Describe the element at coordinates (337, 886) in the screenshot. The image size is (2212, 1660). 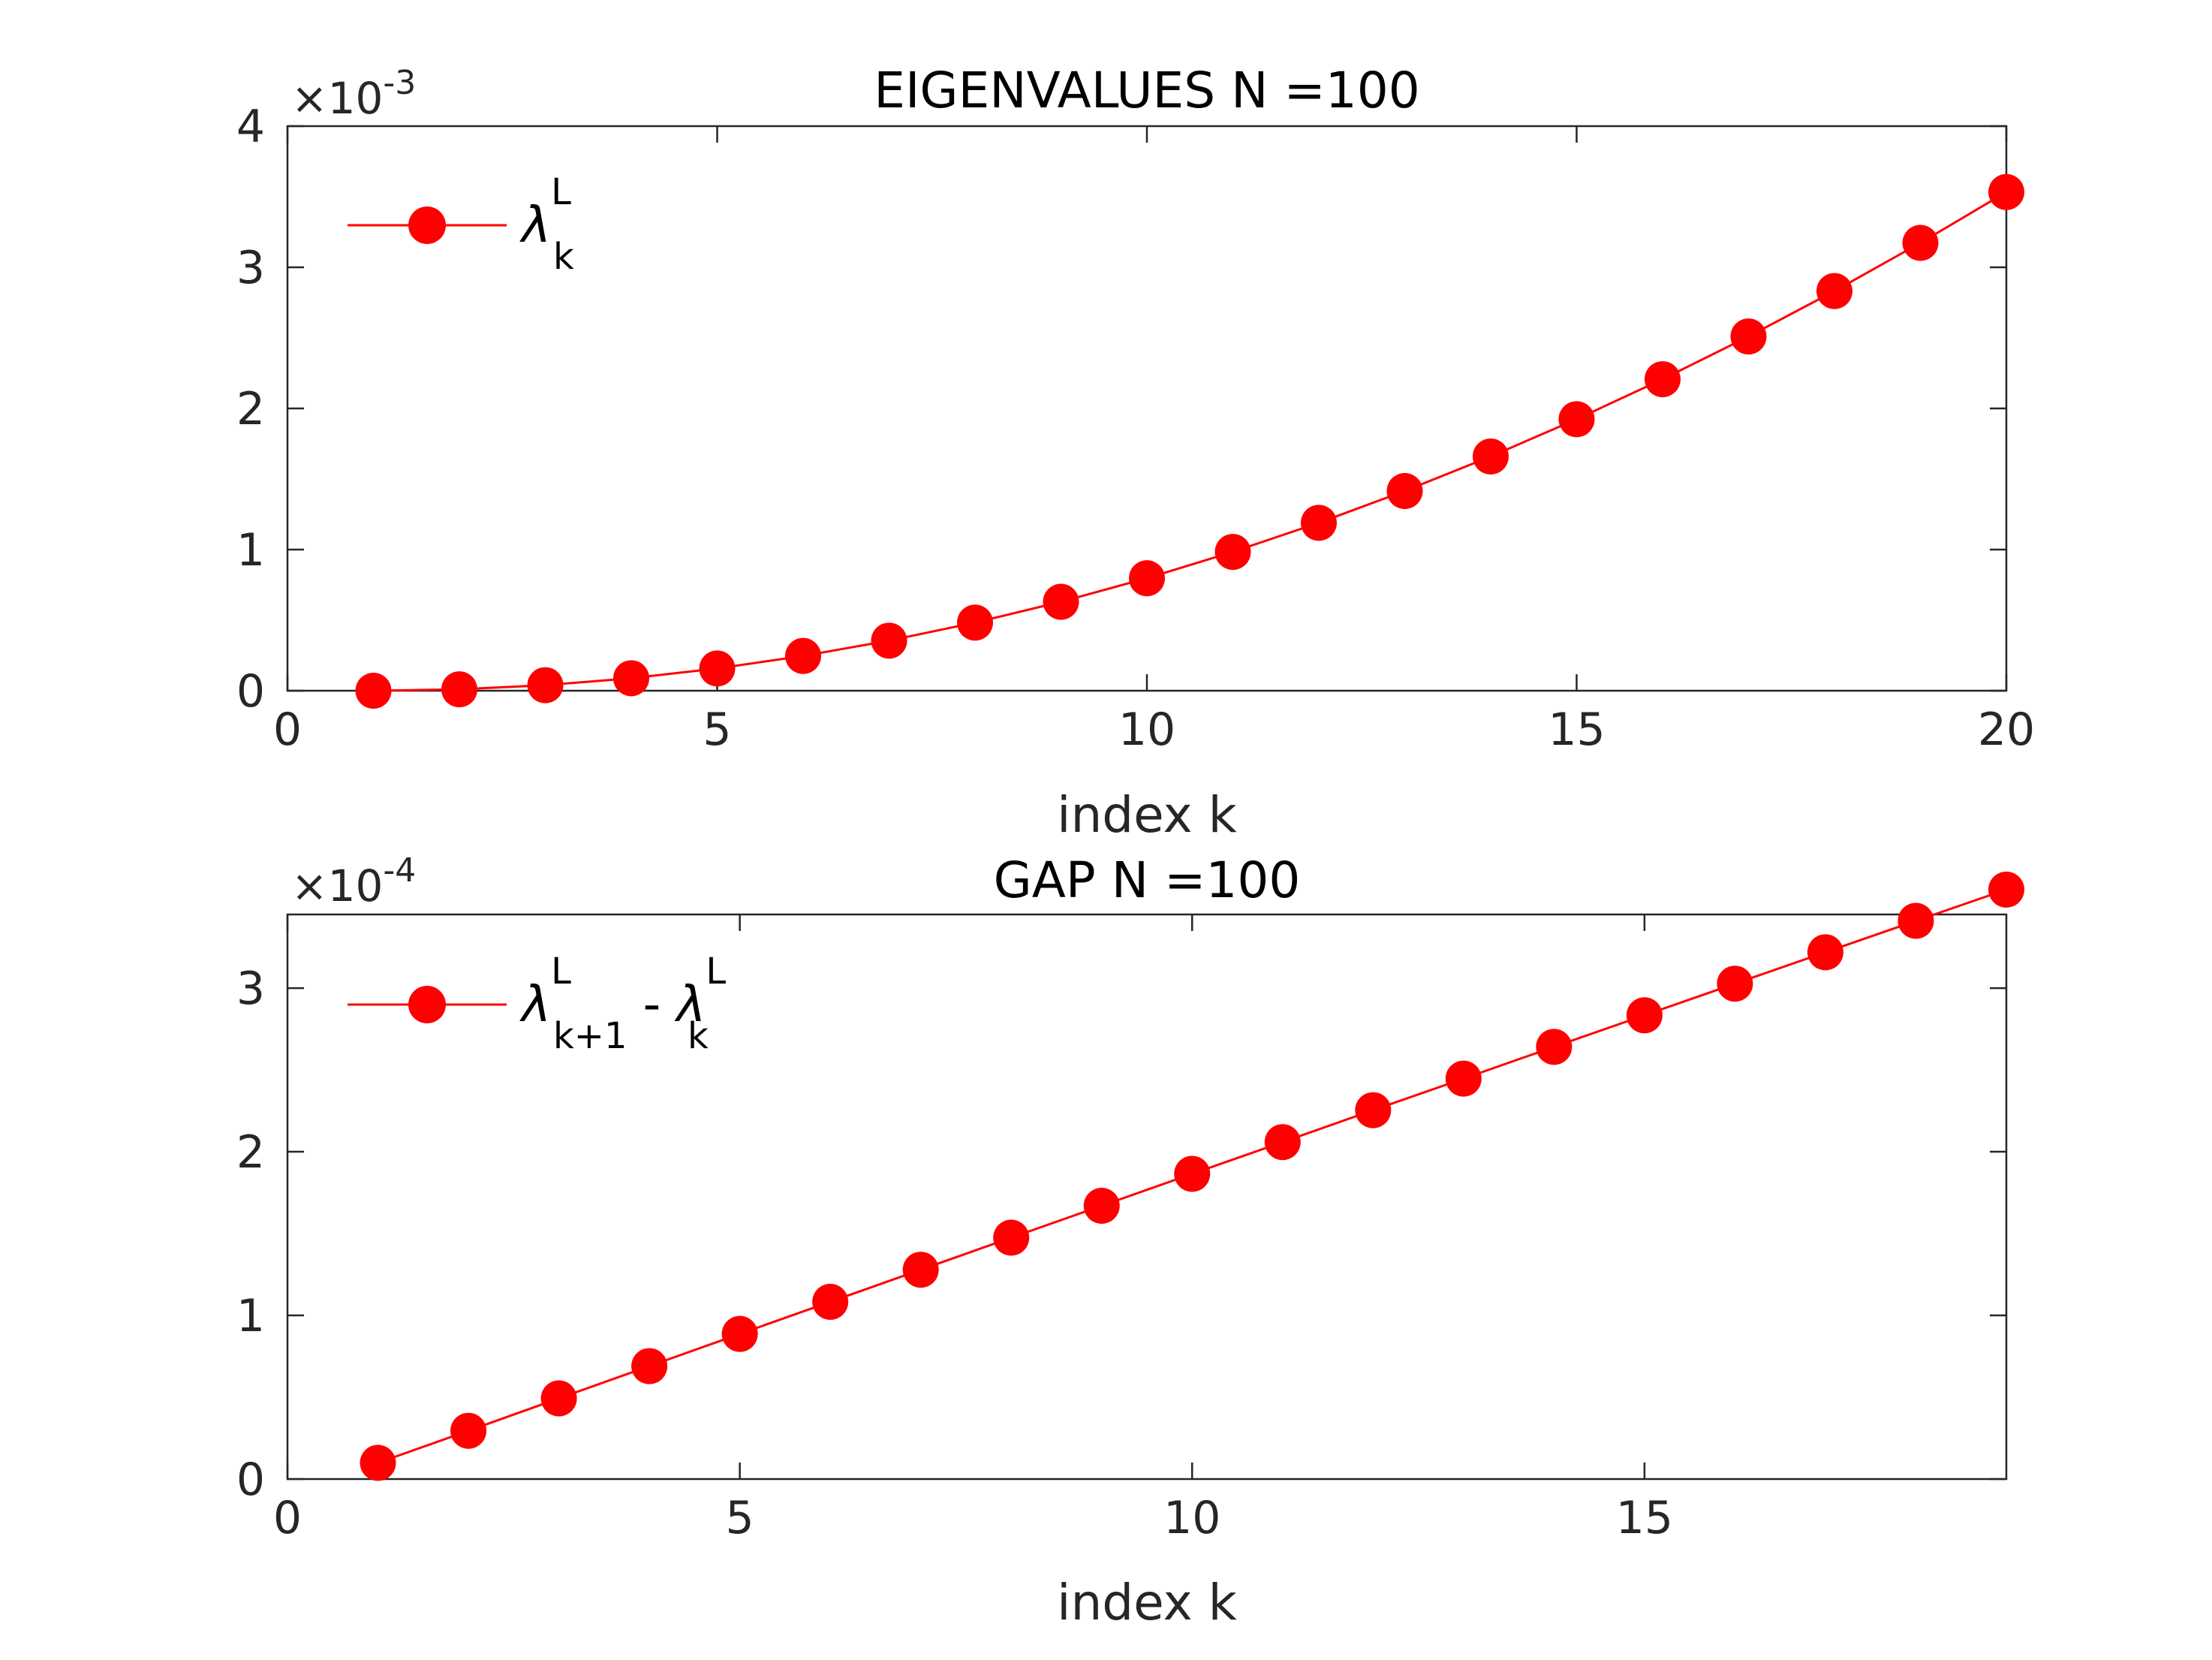
I see `gap-y-multiplier-base: ×10` at that location.